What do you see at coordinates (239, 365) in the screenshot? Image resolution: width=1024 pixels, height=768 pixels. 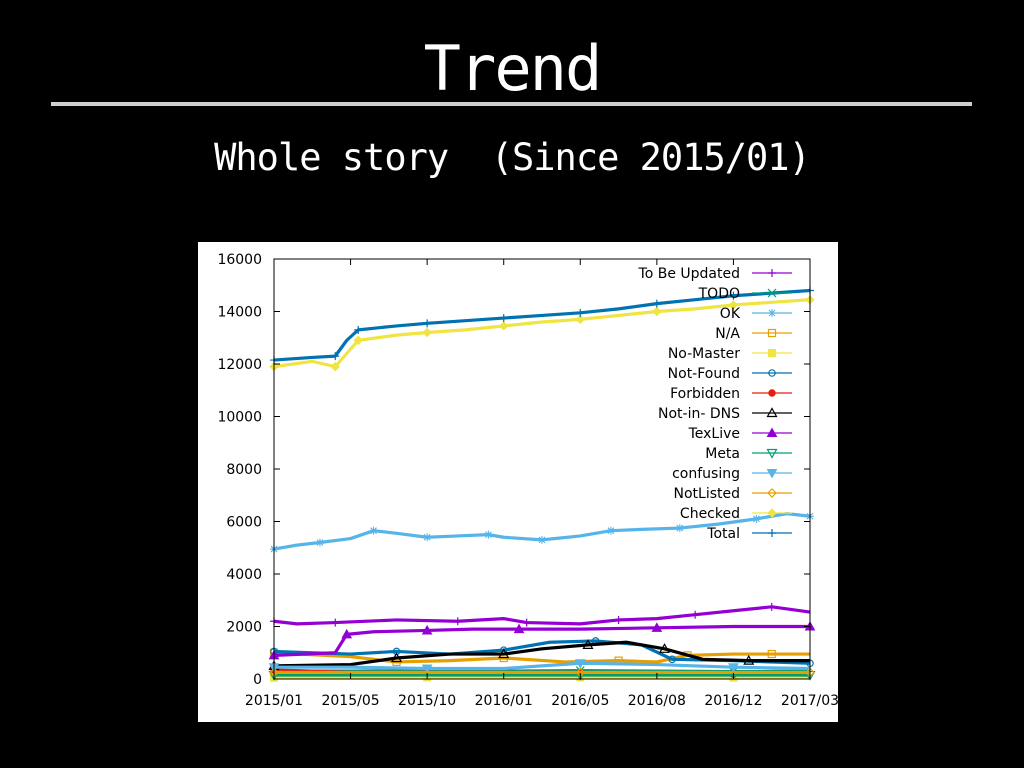 I see `y-tick-label: 12000` at bounding box center [239, 365].